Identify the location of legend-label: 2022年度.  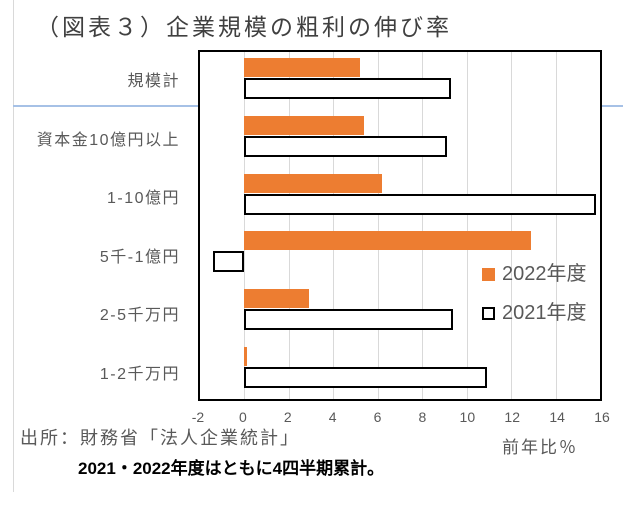
(544, 274).